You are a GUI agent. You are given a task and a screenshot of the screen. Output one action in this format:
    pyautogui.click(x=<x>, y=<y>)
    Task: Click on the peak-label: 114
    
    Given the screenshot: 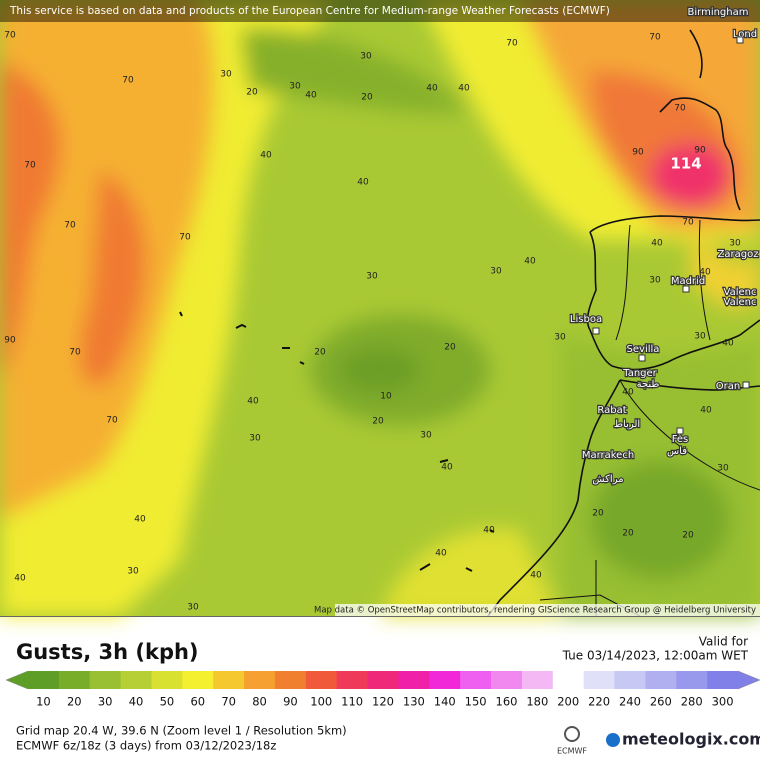 What is the action you would take?
    pyautogui.click(x=685, y=164)
    